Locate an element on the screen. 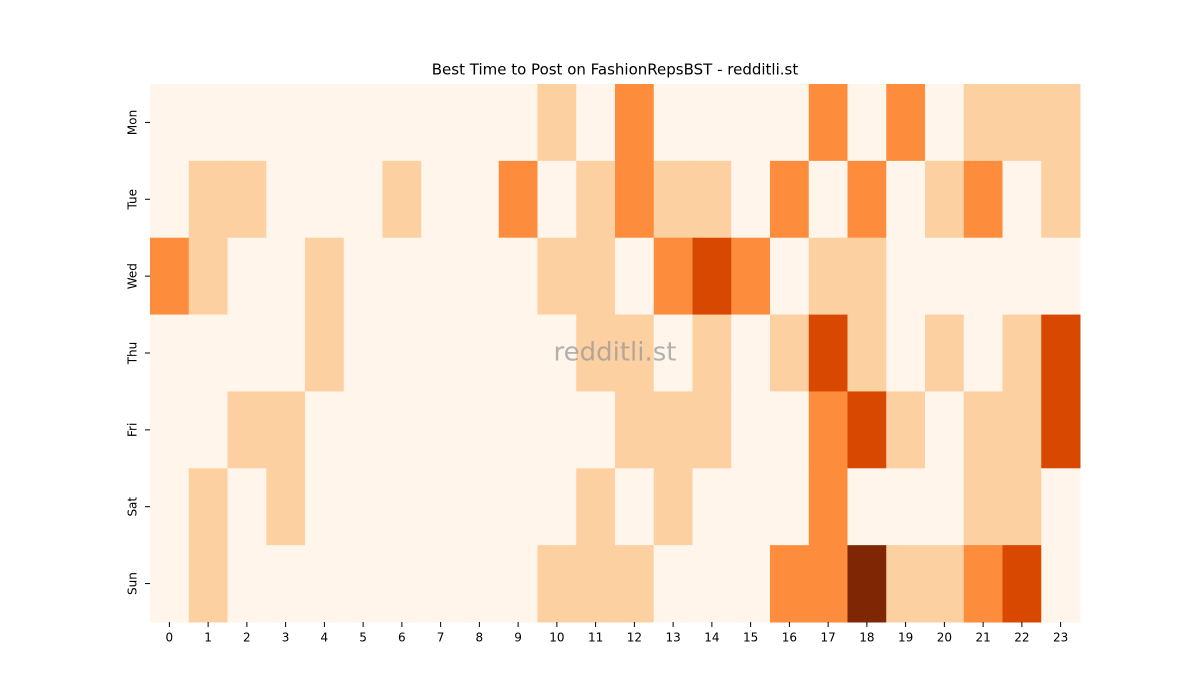 The height and width of the screenshot is (700, 1200). x-tick-label: 0 is located at coordinates (170, 638).